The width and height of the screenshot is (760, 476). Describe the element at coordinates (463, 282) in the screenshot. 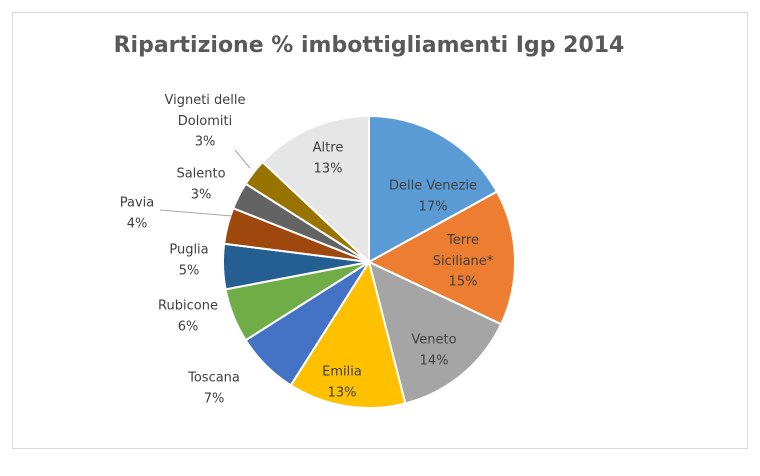

I see `slice-value-label: 15%` at that location.